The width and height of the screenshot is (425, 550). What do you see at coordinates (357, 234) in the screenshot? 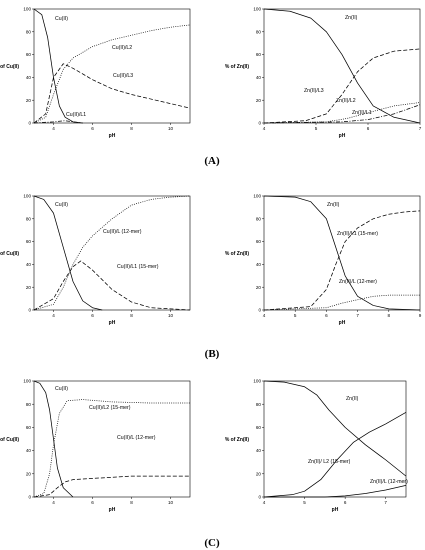
I see `series-annotation: Zn(II)/L1 (15-mer)` at bounding box center [357, 234].